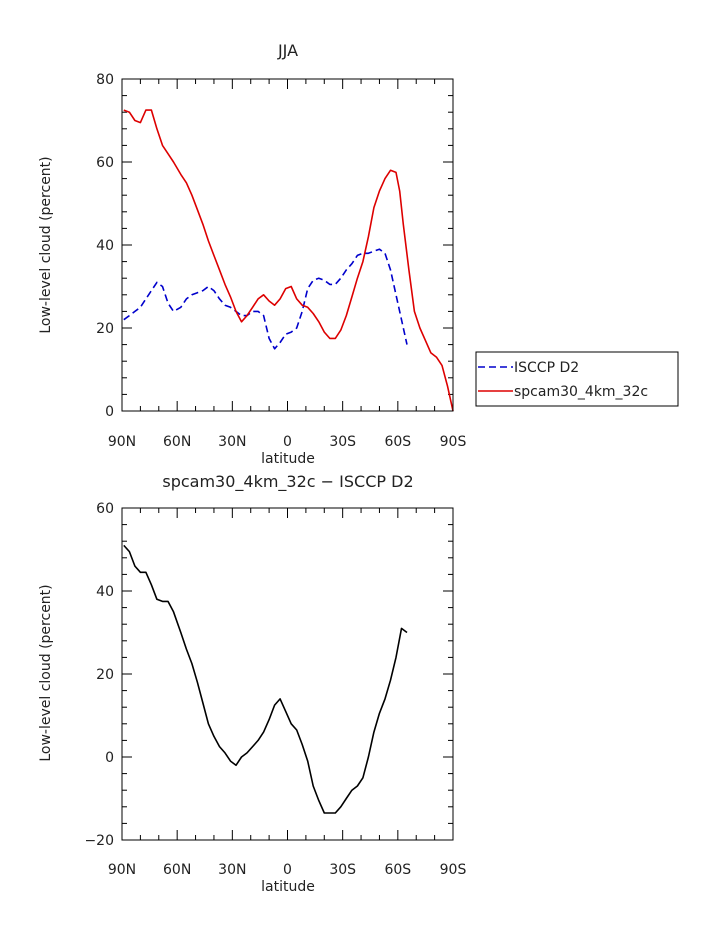 This screenshot has width=723, height=935. Describe the element at coordinates (46, 244) in the screenshot. I see `top-y-axis-title: Low-level cloud (percent)` at that location.